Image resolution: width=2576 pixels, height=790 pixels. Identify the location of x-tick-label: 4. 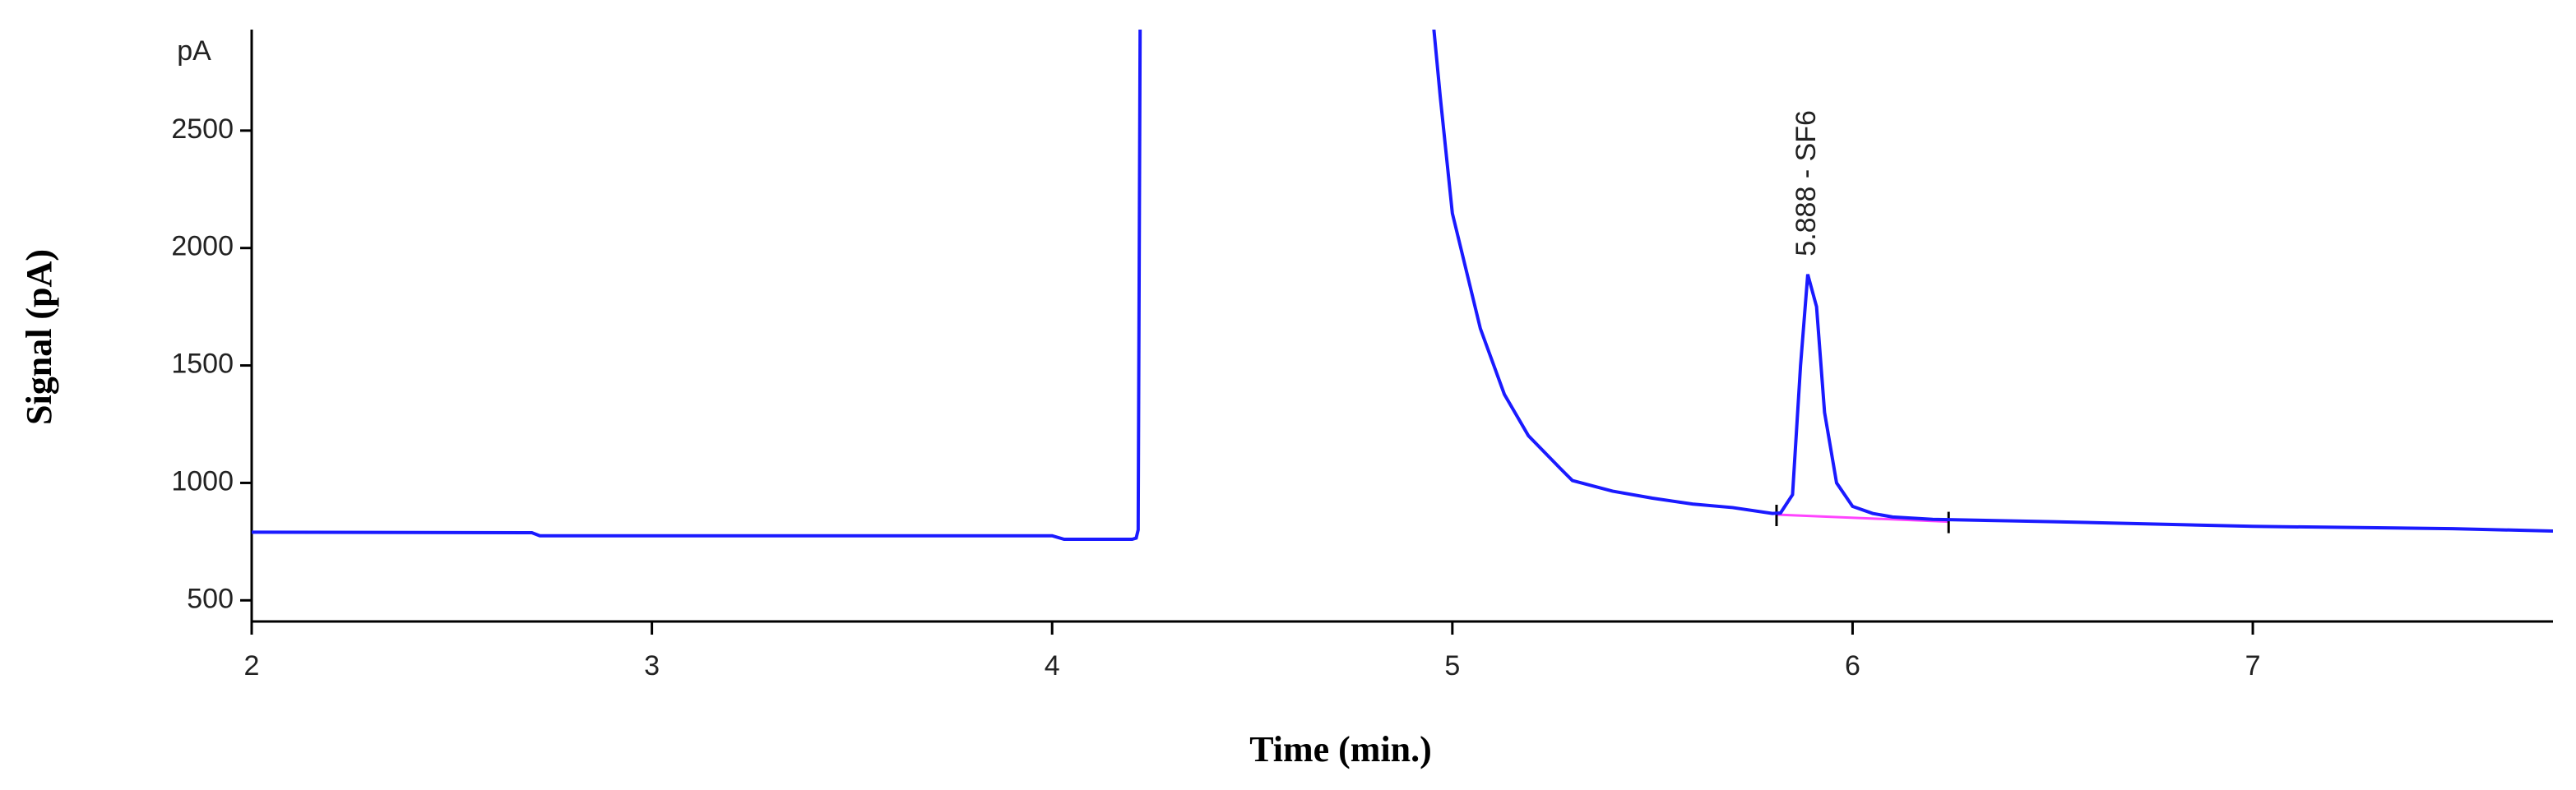
(1053, 665).